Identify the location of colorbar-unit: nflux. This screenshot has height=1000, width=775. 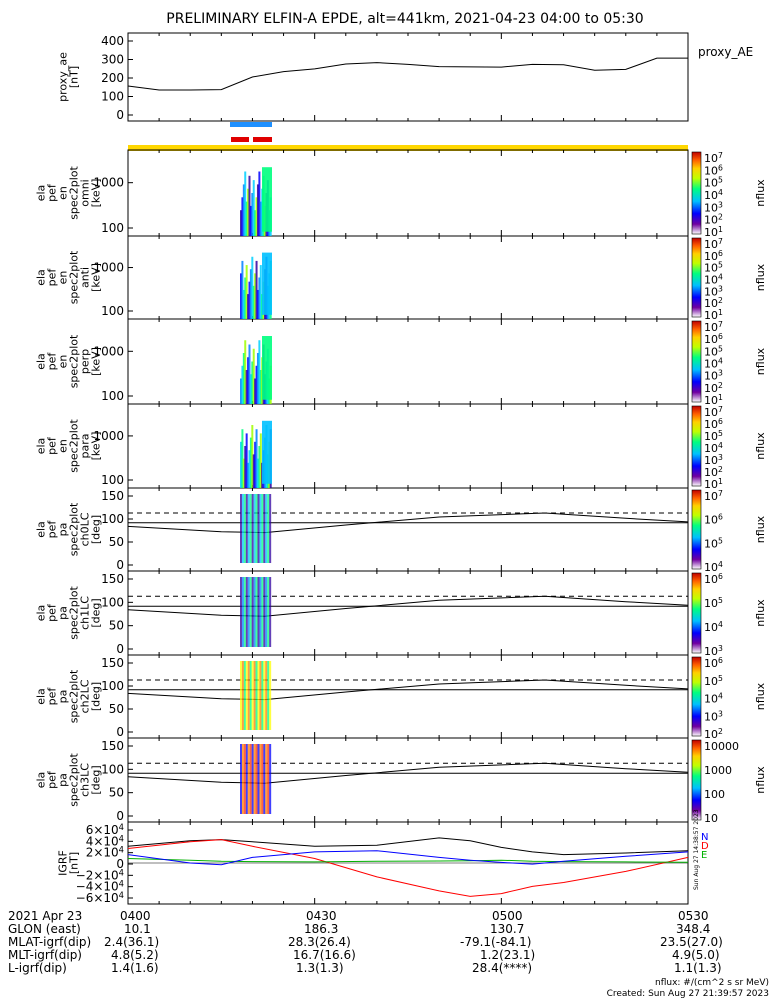
(760, 193).